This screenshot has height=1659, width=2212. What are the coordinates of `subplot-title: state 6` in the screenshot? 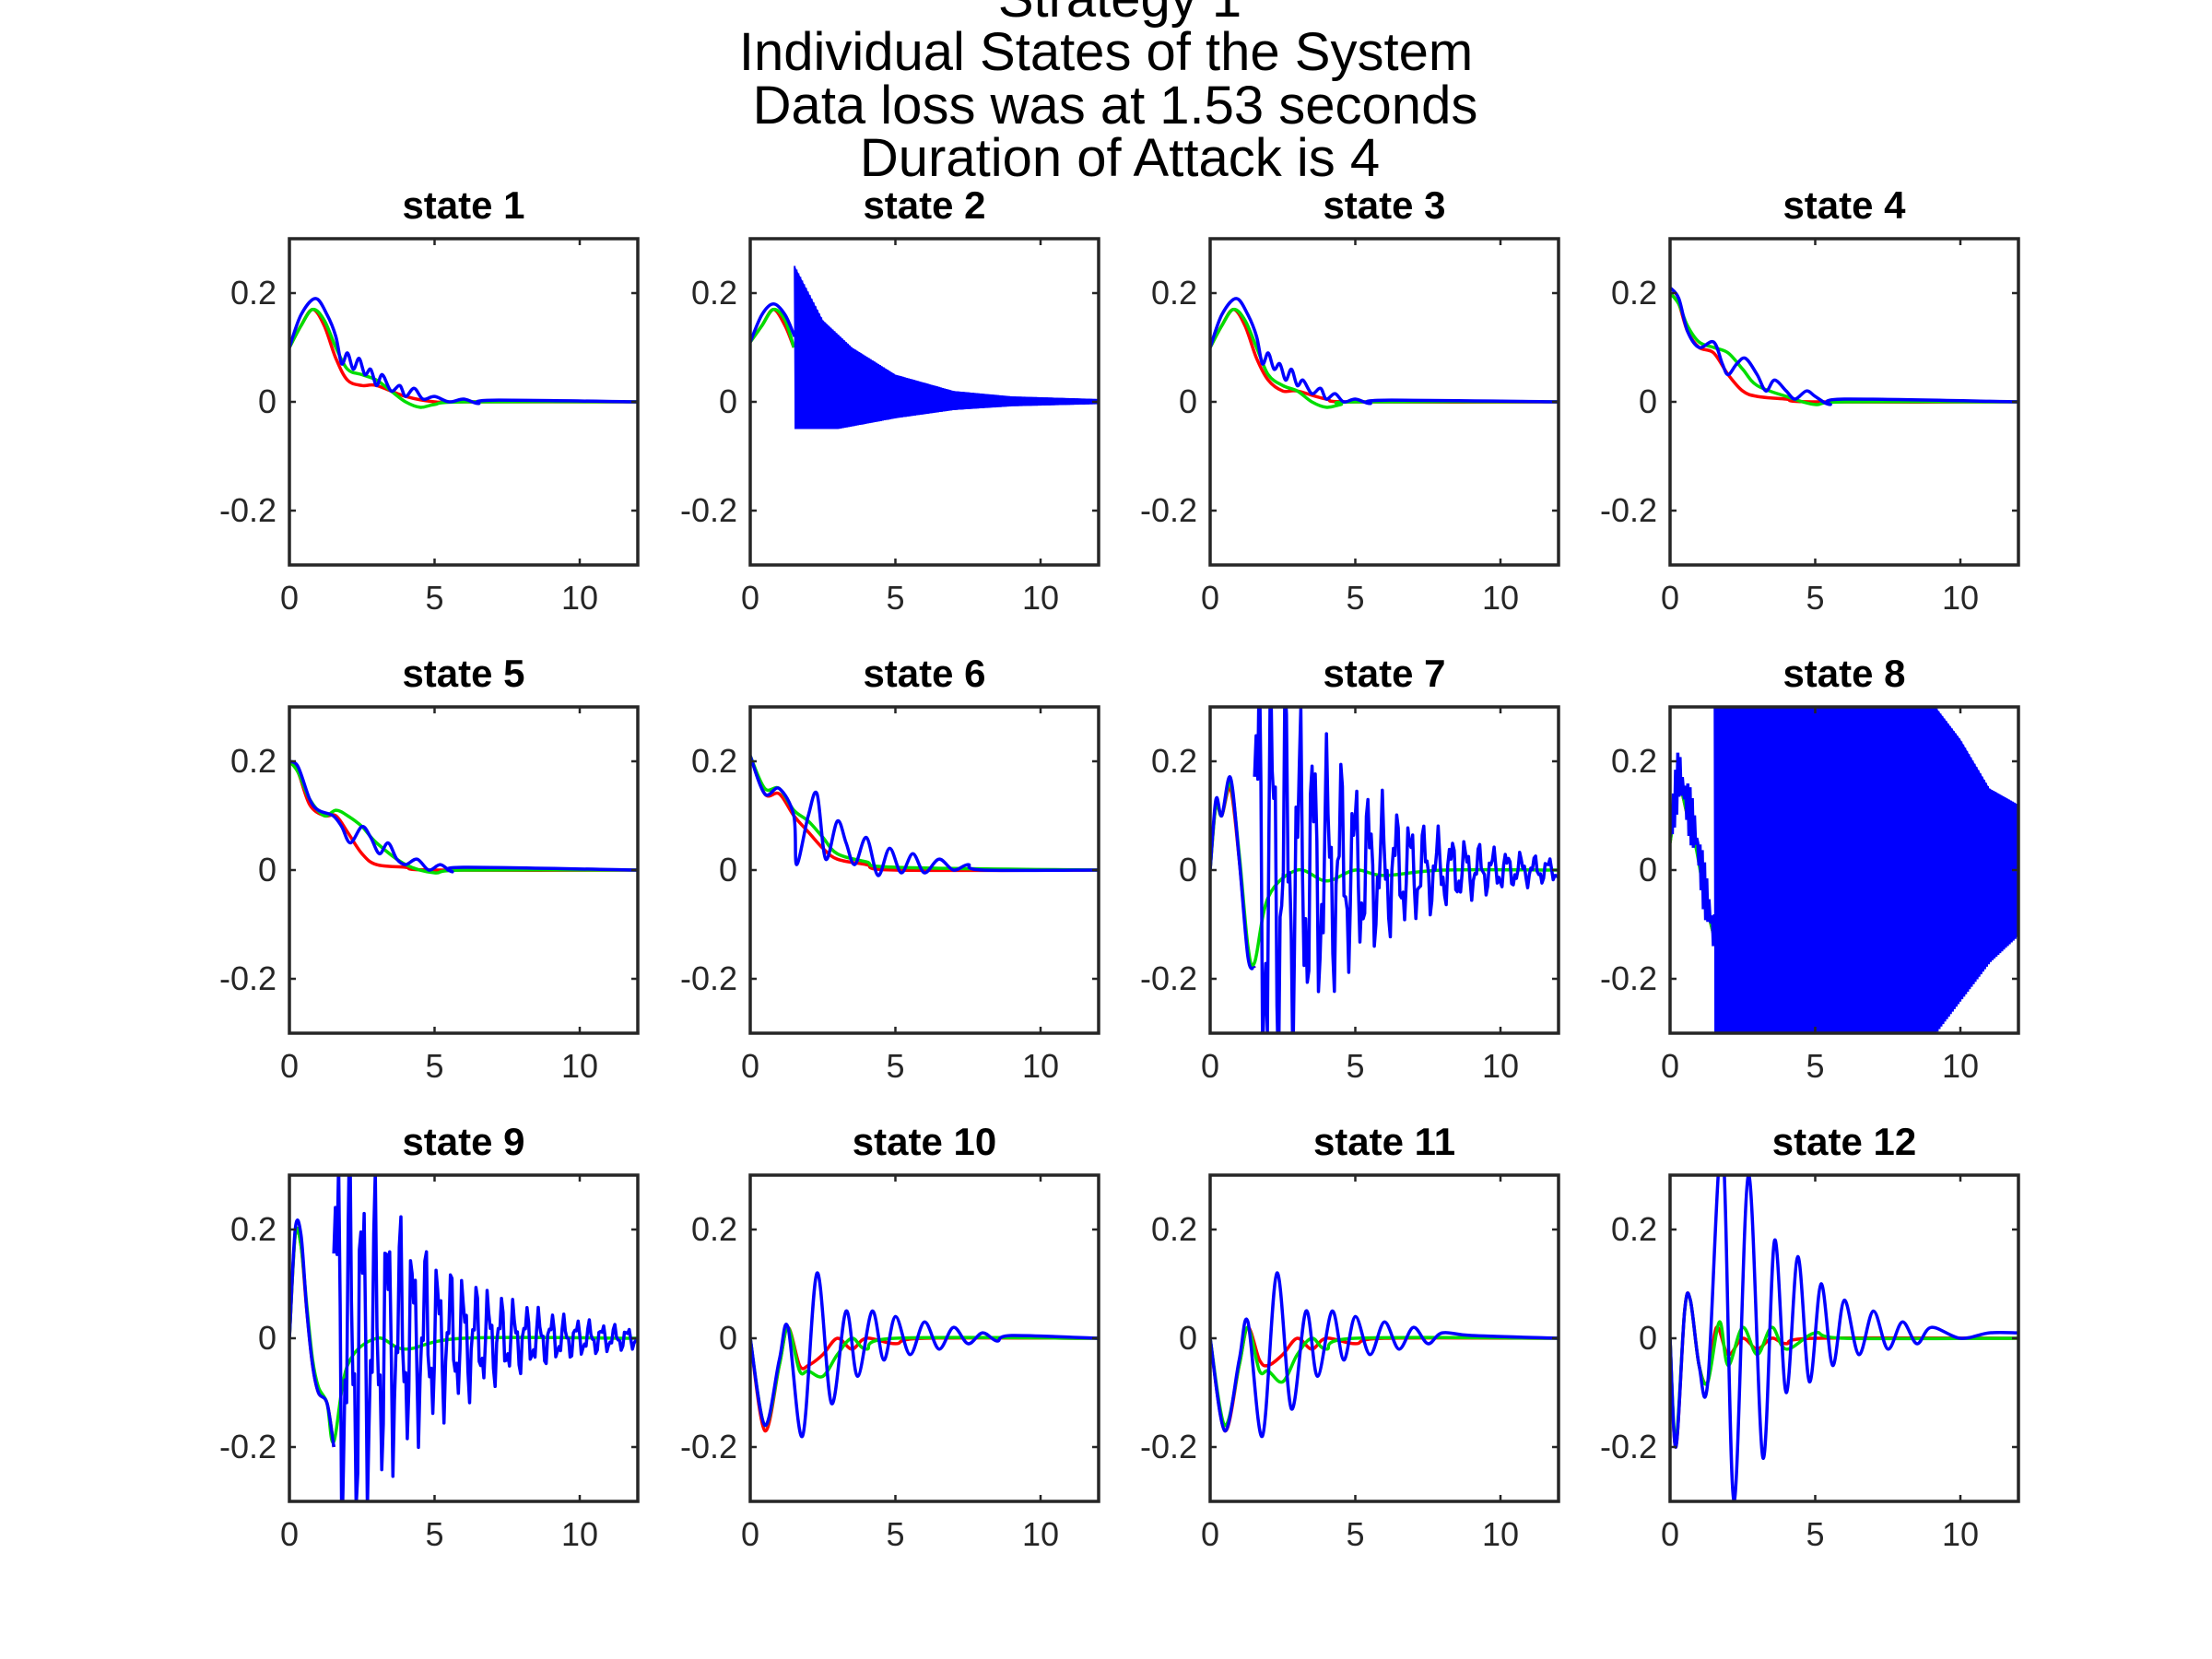 It's located at (924, 673).